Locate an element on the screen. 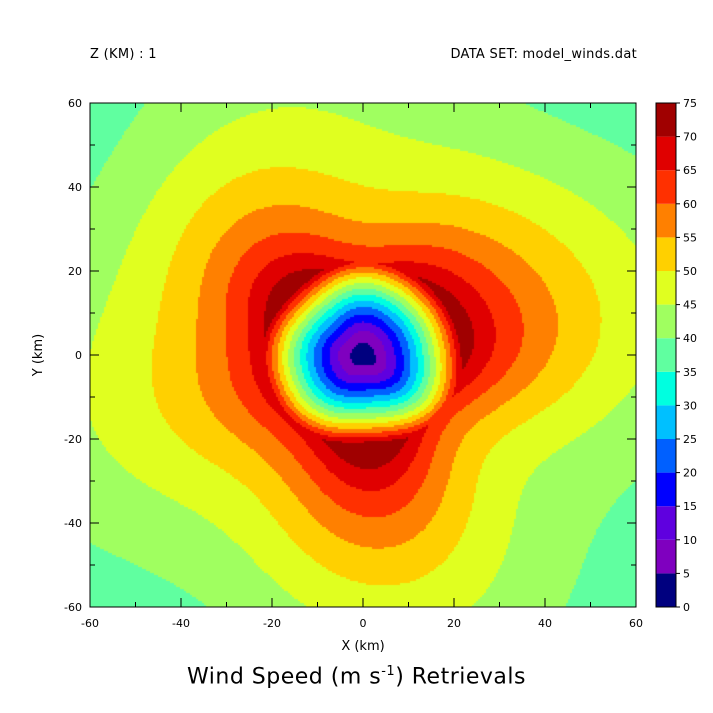 This screenshot has height=713, width=713. x-tick-label: -20 is located at coordinates (272, 623).